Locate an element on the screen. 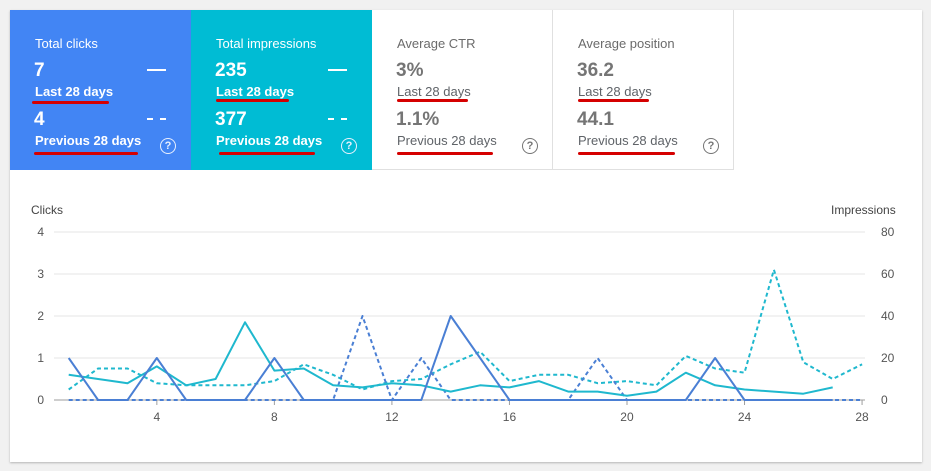 The image size is (931, 471). current-value: 36.2 is located at coordinates (595, 70).